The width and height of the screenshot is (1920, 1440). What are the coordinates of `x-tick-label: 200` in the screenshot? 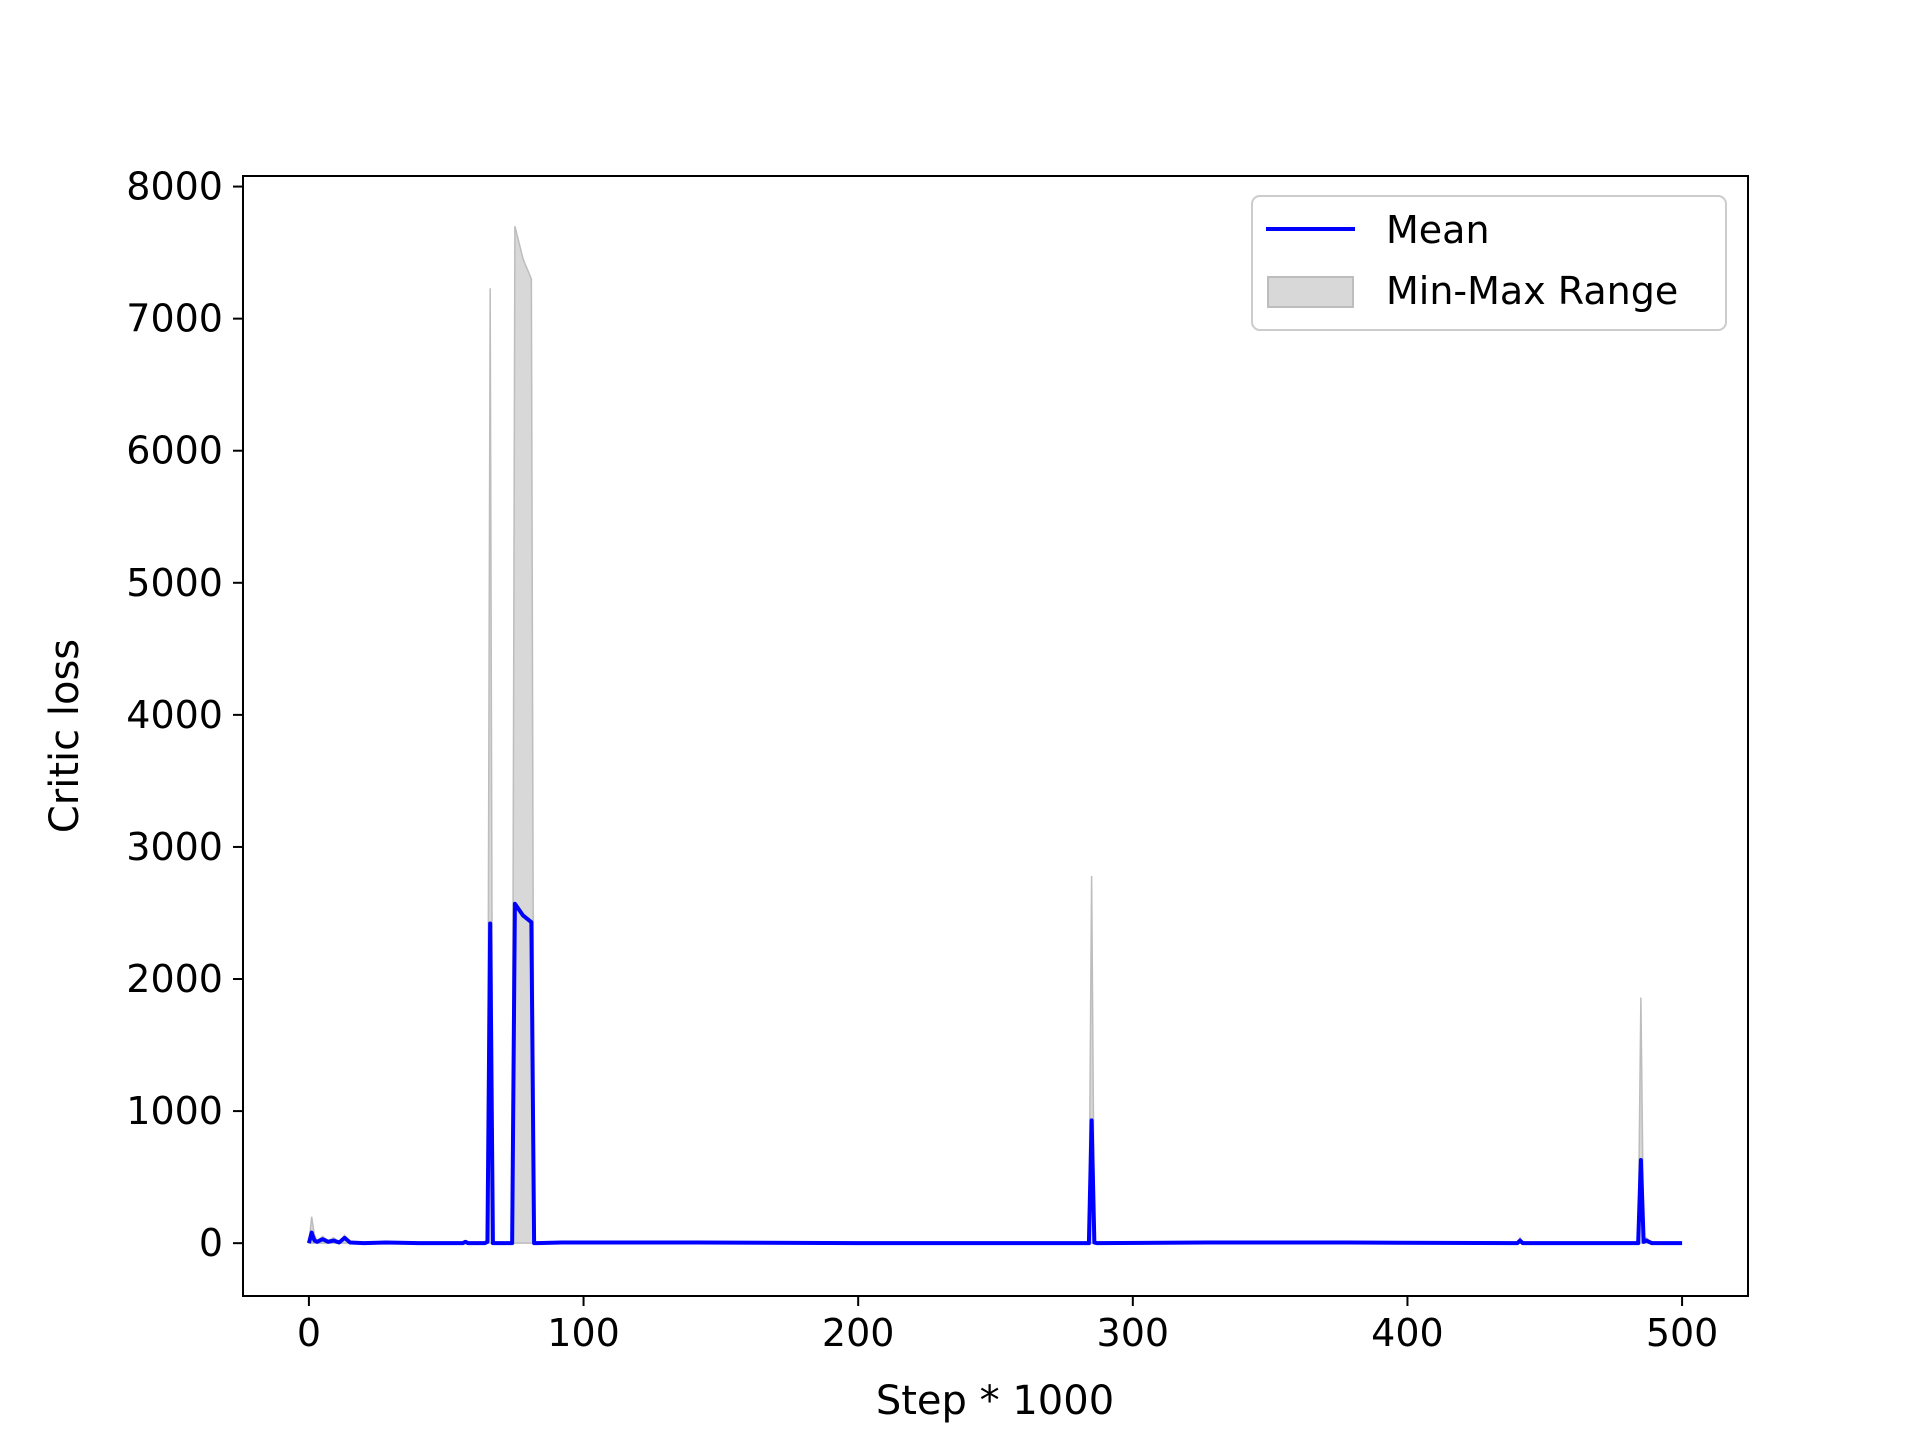 It's located at (858, 1333).